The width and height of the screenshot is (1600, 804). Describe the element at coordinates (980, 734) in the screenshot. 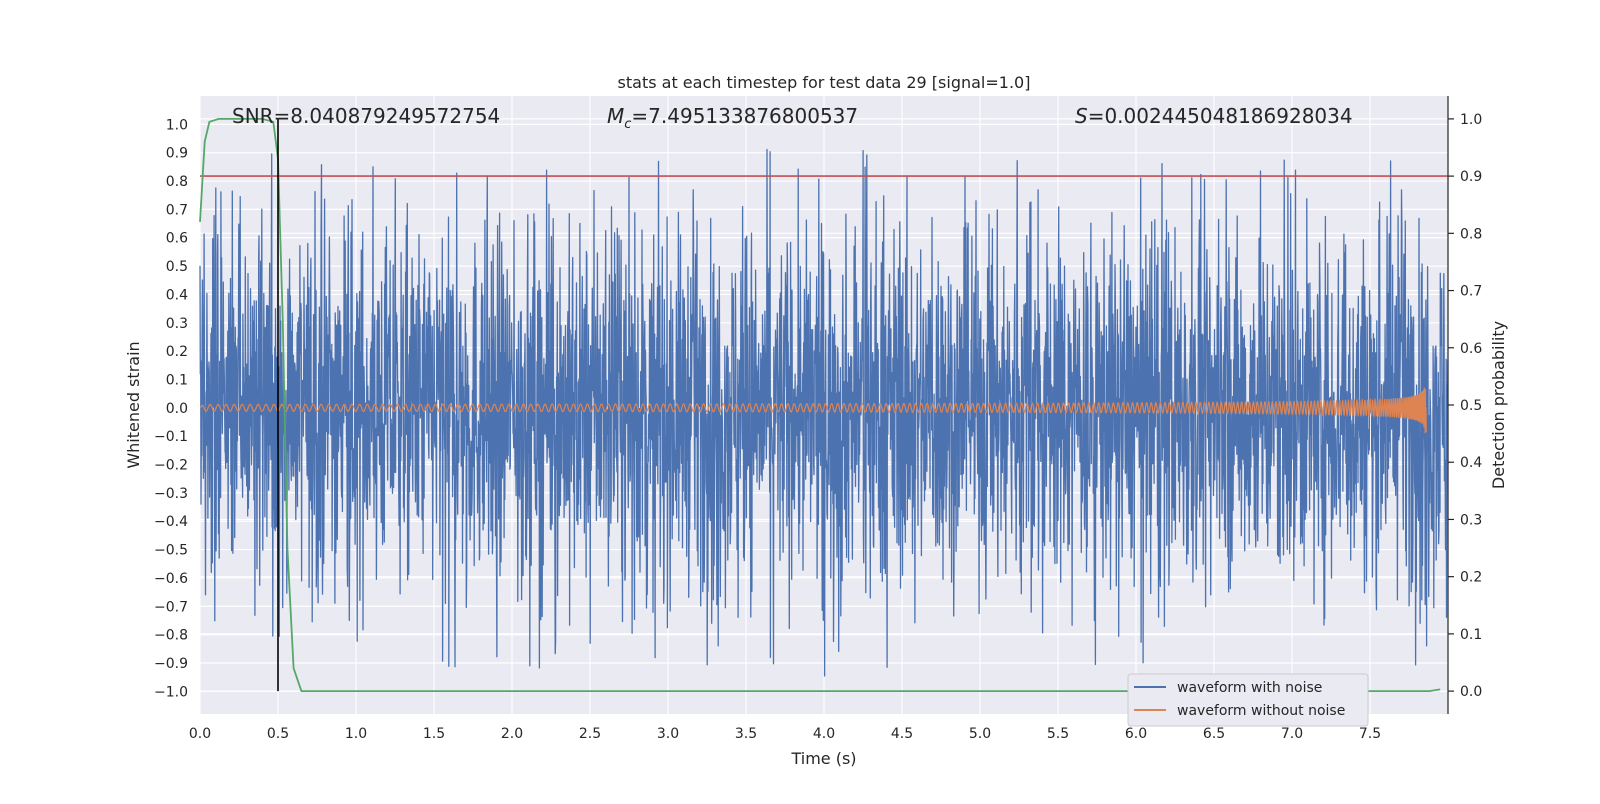

I see `x-tick-label: 5.0` at that location.